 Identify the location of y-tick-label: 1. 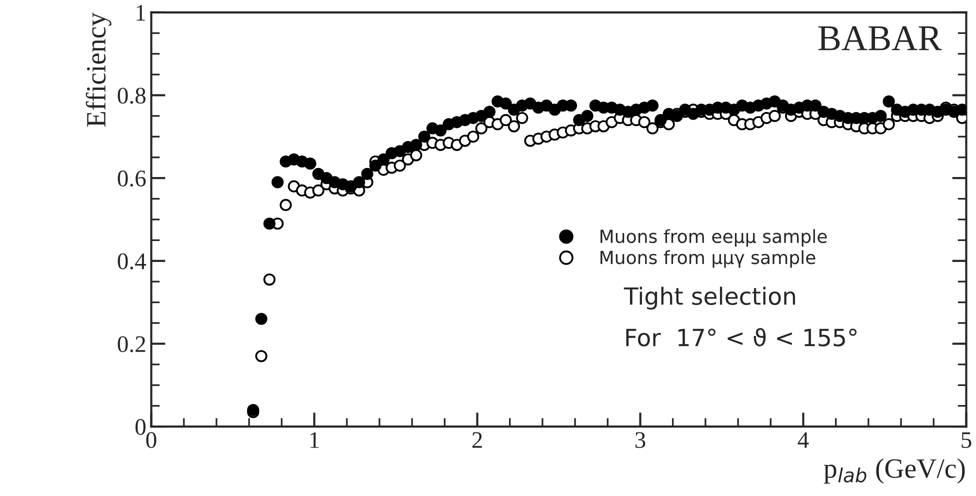
(140, 13).